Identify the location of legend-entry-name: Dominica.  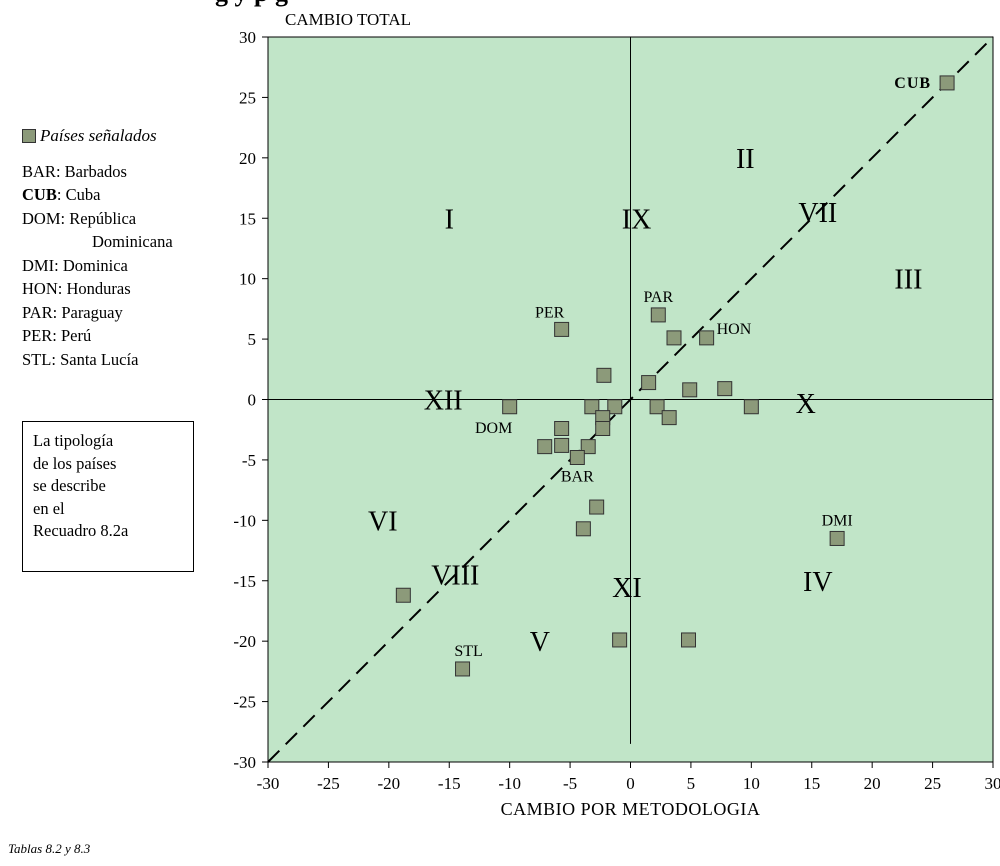
(95, 265).